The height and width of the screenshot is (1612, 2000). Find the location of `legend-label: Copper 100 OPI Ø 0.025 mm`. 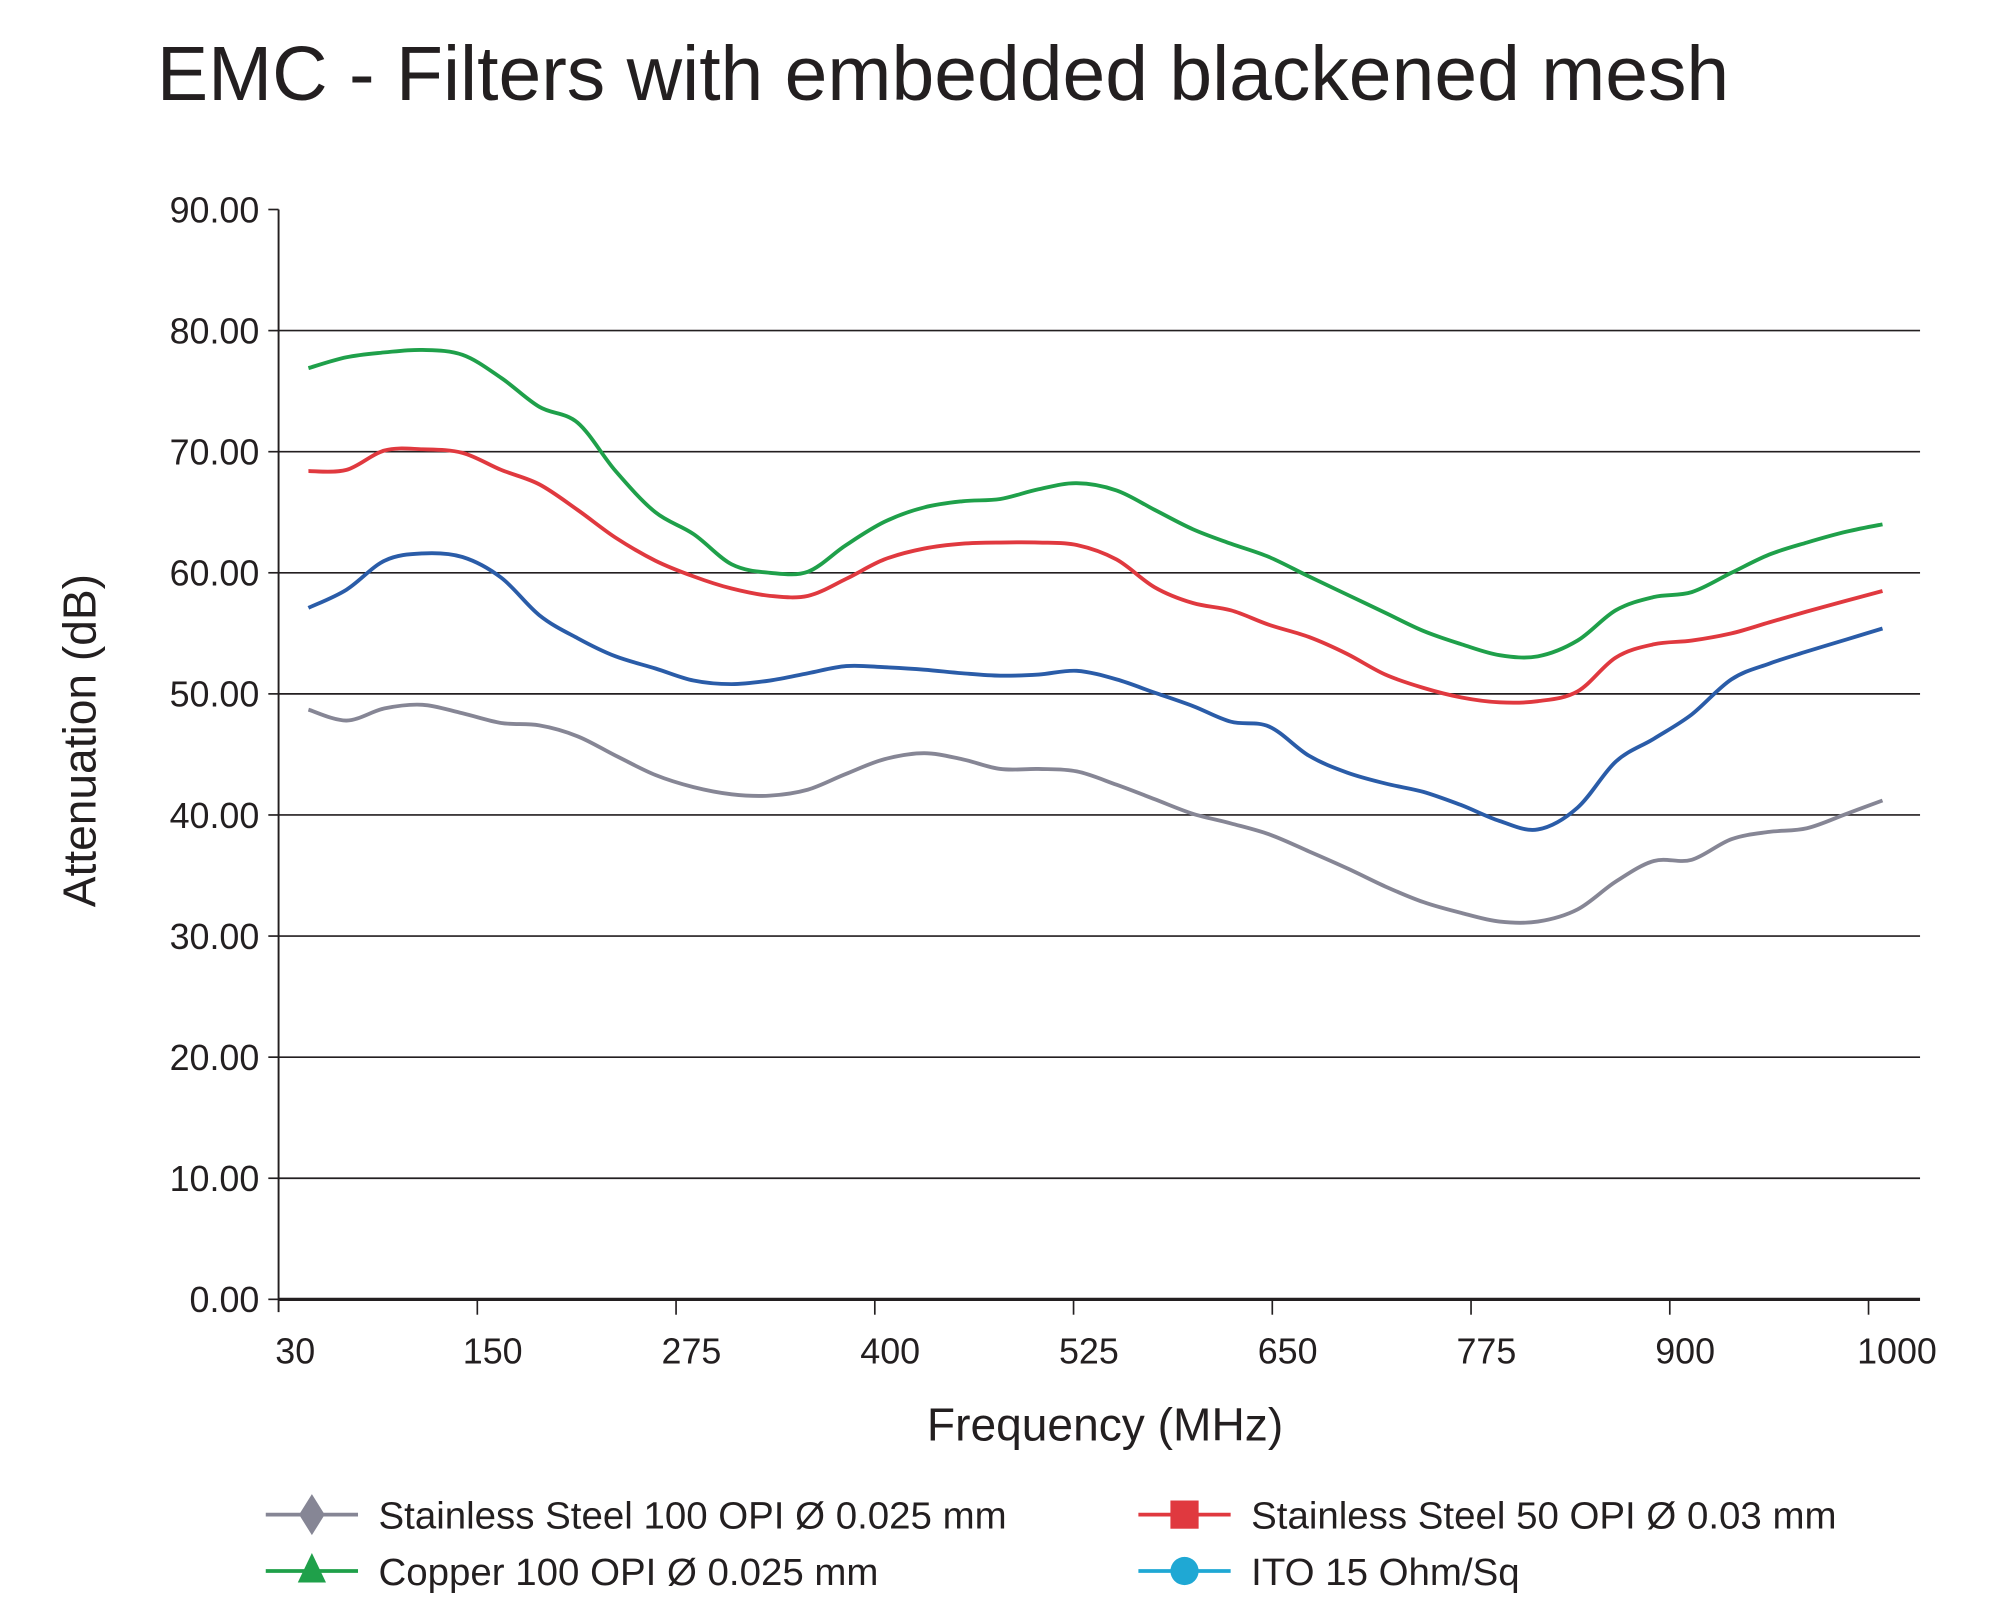

legend-label: Copper 100 OPI Ø 0.025 mm is located at coordinates (629, 1572).